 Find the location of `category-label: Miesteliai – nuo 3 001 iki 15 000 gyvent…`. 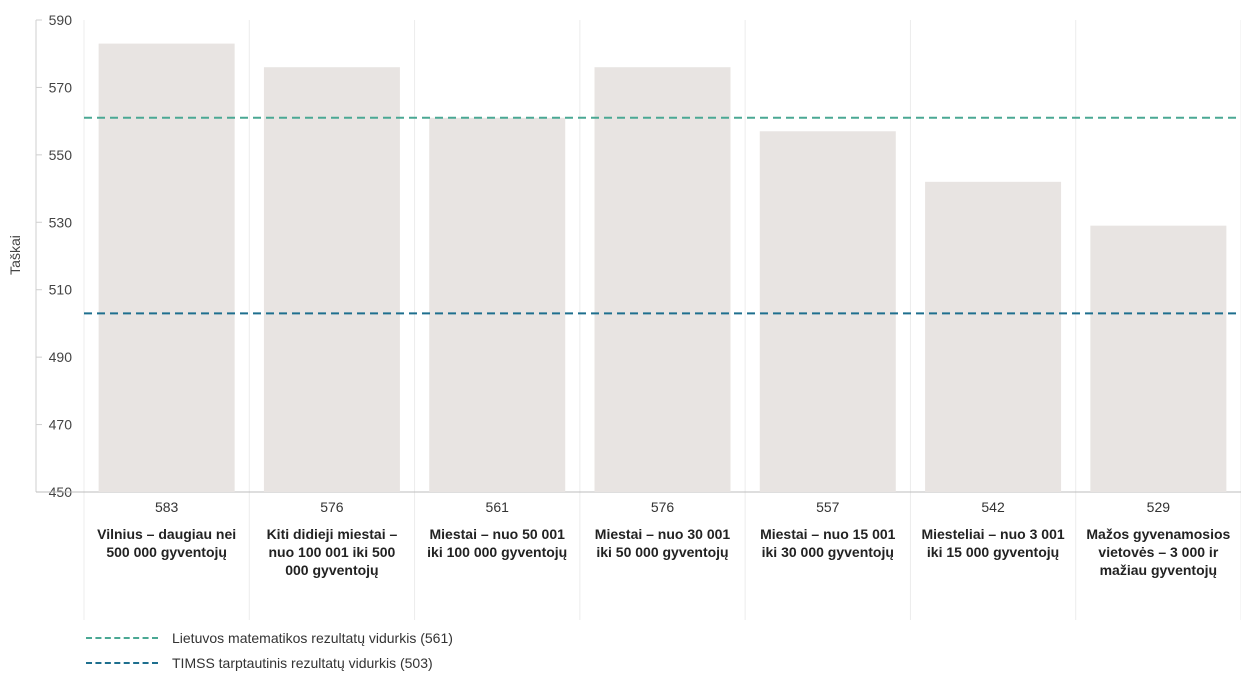

category-label: Miesteliai – nuo 3 001 iki 15 000 gyvent… is located at coordinates (993, 543).